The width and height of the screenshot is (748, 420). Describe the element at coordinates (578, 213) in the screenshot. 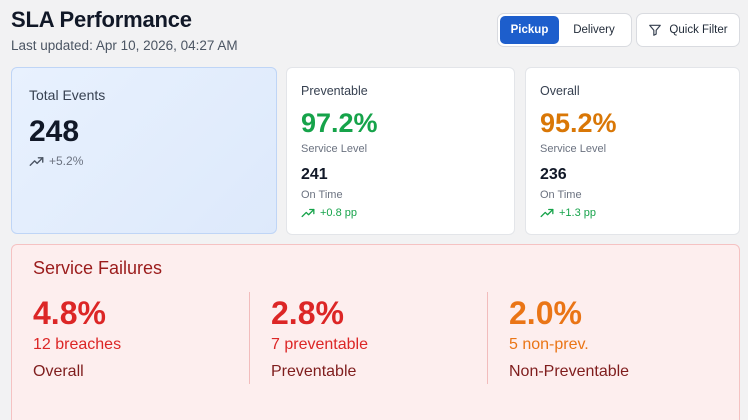

I see `overall-trend-value: +1.3 pp` at that location.